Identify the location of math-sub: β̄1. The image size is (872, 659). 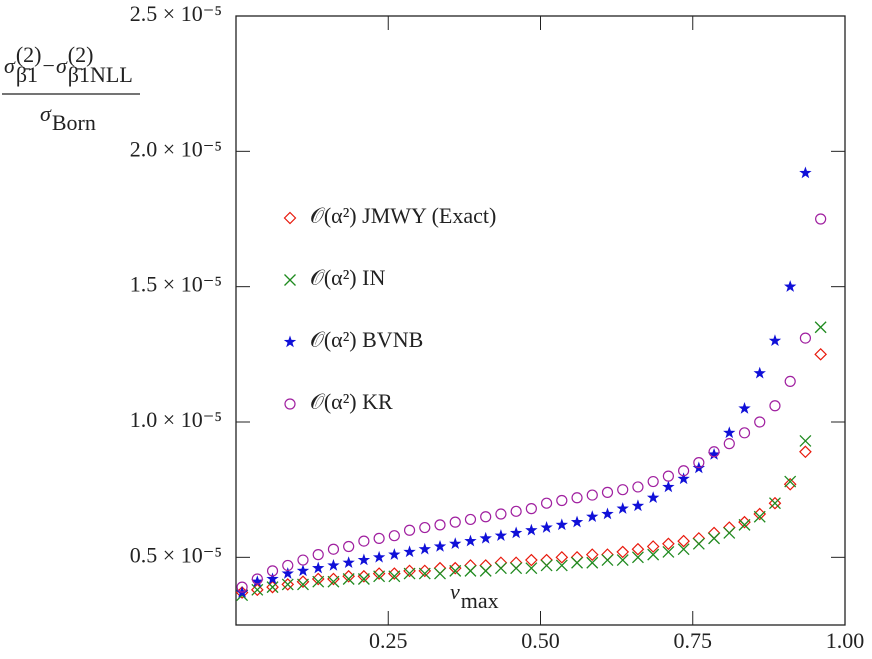
(27, 74).